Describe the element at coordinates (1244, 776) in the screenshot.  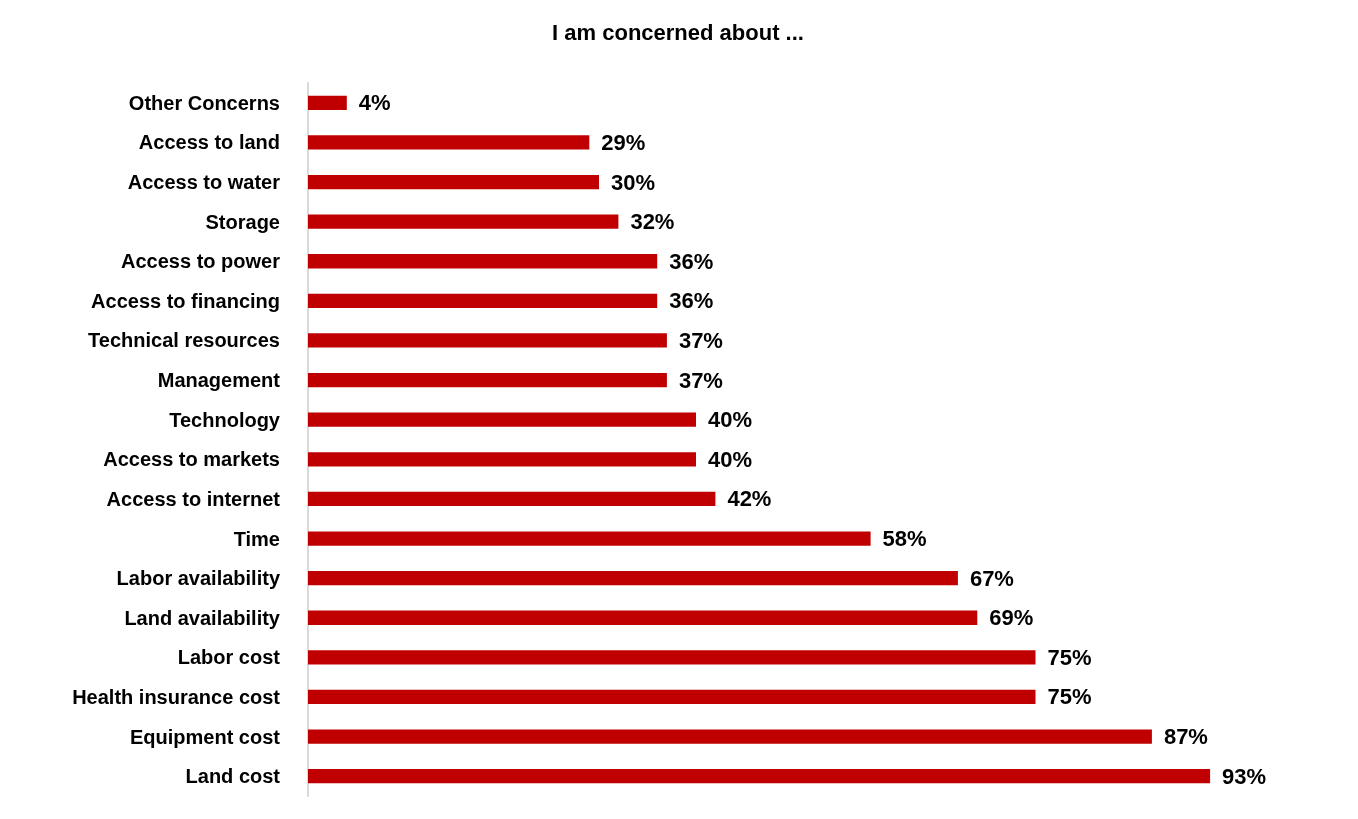
I see `data-label: 93%` at that location.